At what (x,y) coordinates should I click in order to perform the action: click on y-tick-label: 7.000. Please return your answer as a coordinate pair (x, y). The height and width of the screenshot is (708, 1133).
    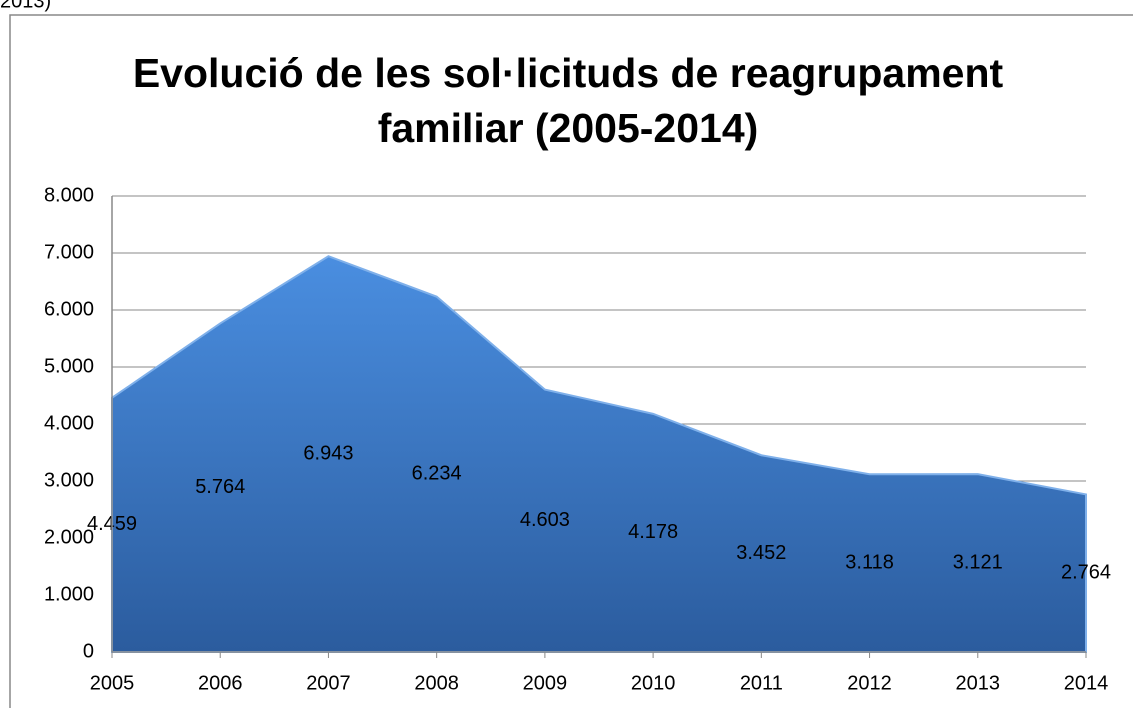
    Looking at the image, I should click on (69, 252).